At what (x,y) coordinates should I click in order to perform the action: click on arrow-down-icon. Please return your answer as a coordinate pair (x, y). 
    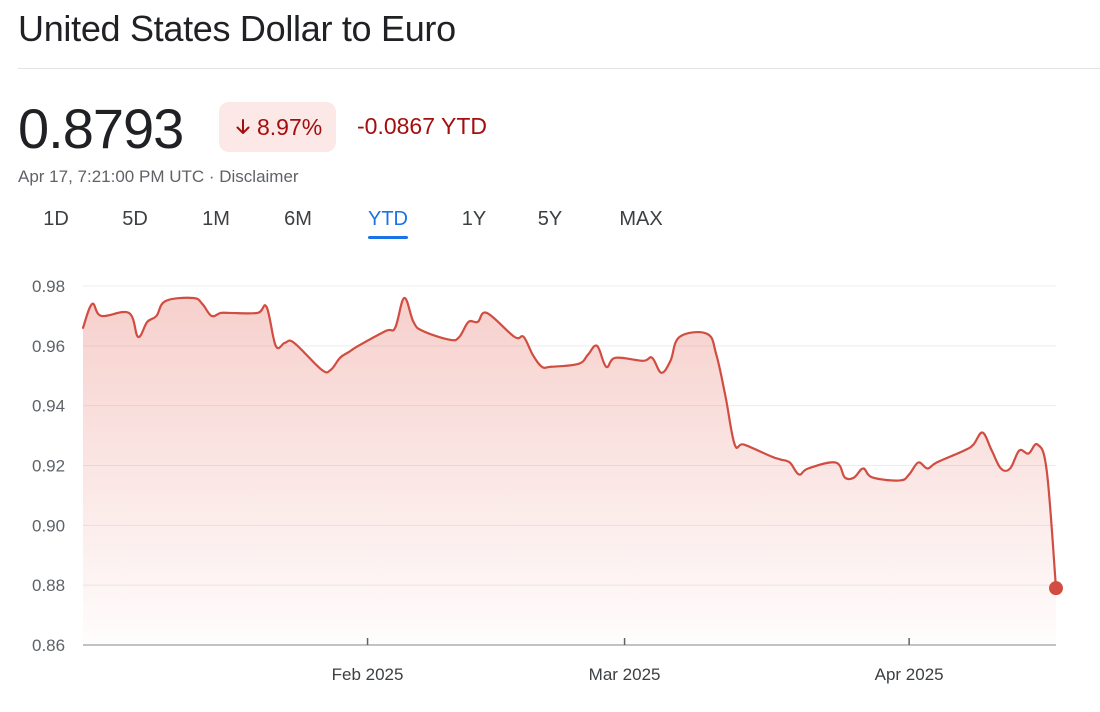
    Looking at the image, I should click on (243, 126).